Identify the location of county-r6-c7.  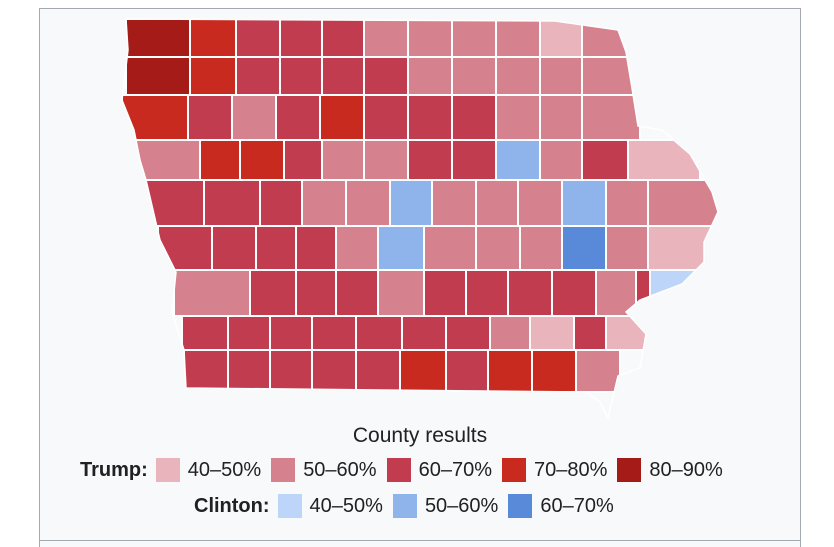
(530, 293).